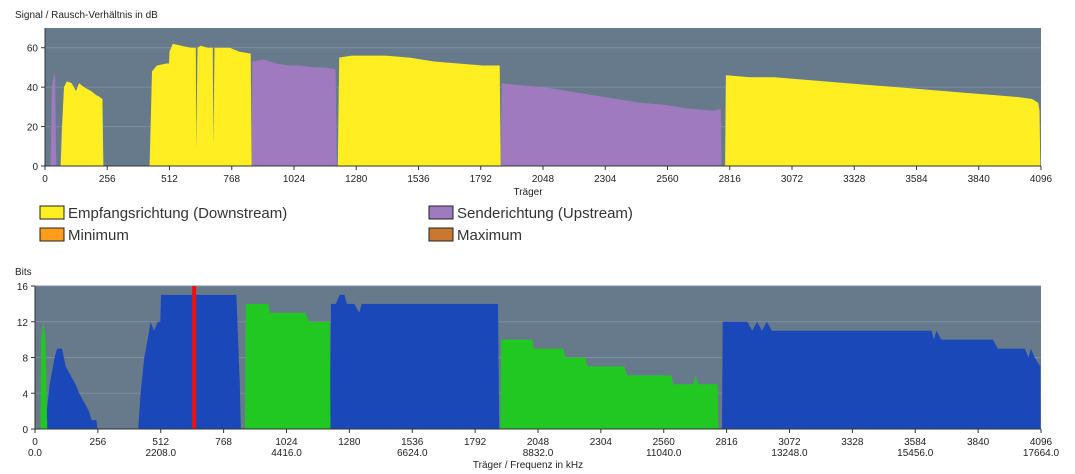  I want to click on legend-label: Maximum, so click(489, 235).